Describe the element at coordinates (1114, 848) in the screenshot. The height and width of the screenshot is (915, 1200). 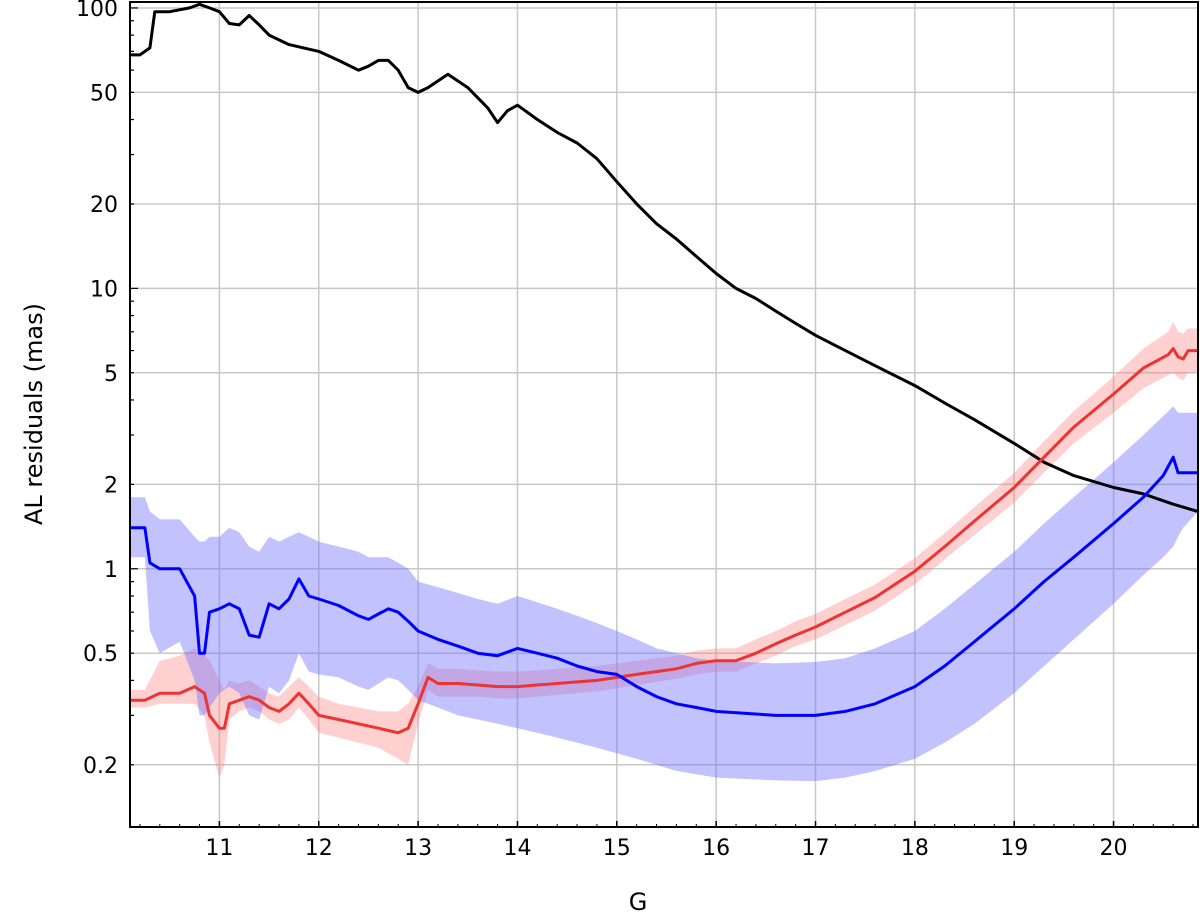
I see `x-tick-label: 20` at that location.